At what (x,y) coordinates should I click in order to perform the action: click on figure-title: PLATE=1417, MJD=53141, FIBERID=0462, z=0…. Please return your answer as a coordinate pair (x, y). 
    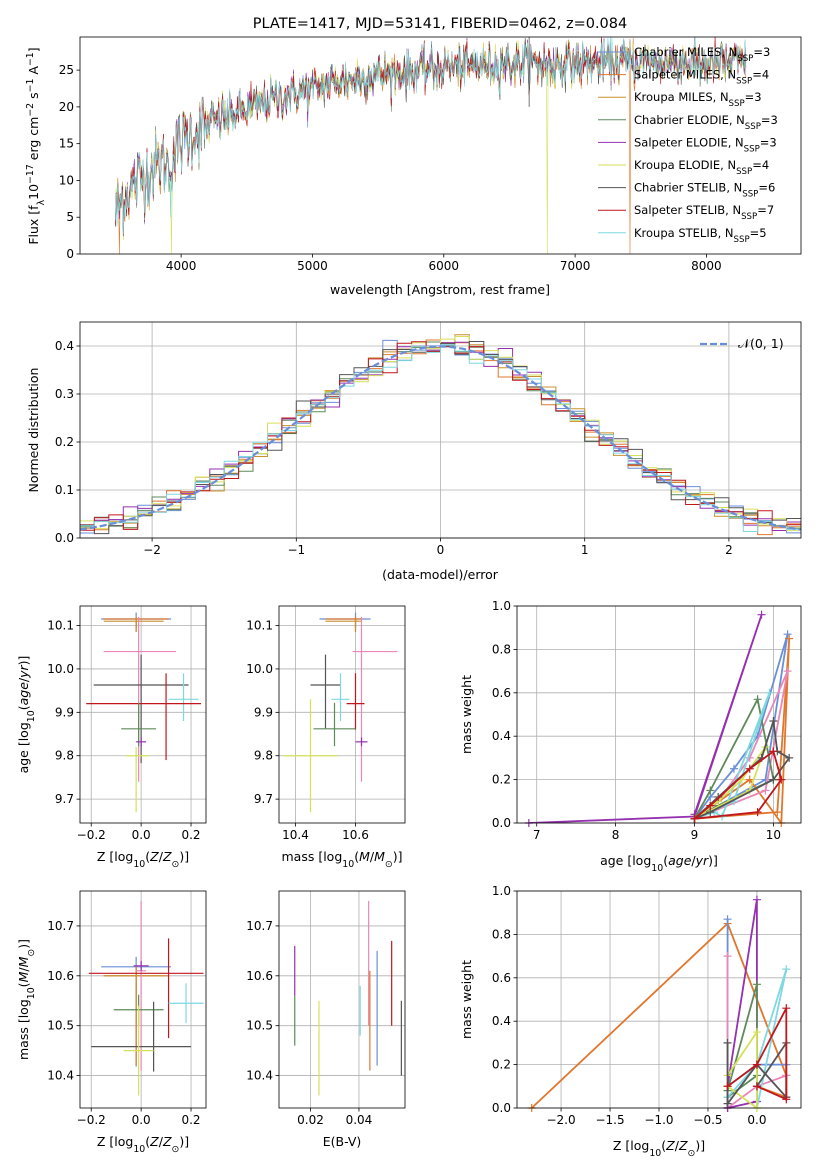
    Looking at the image, I should click on (440, 24).